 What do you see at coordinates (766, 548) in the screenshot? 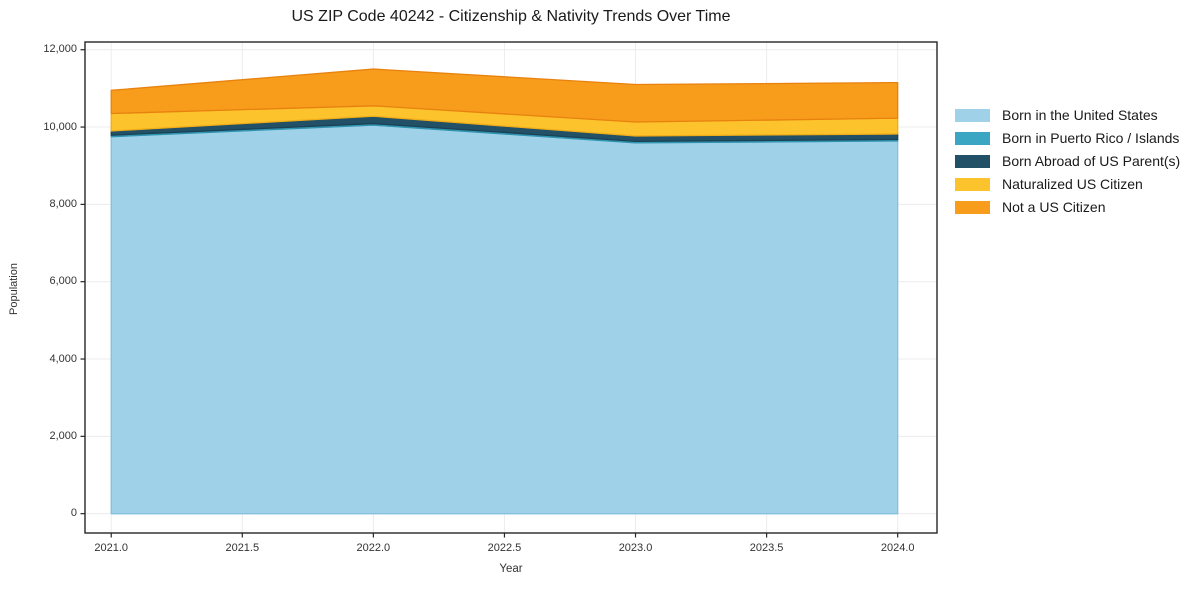
I see `x-tick-label: 2023.5` at bounding box center [766, 548].